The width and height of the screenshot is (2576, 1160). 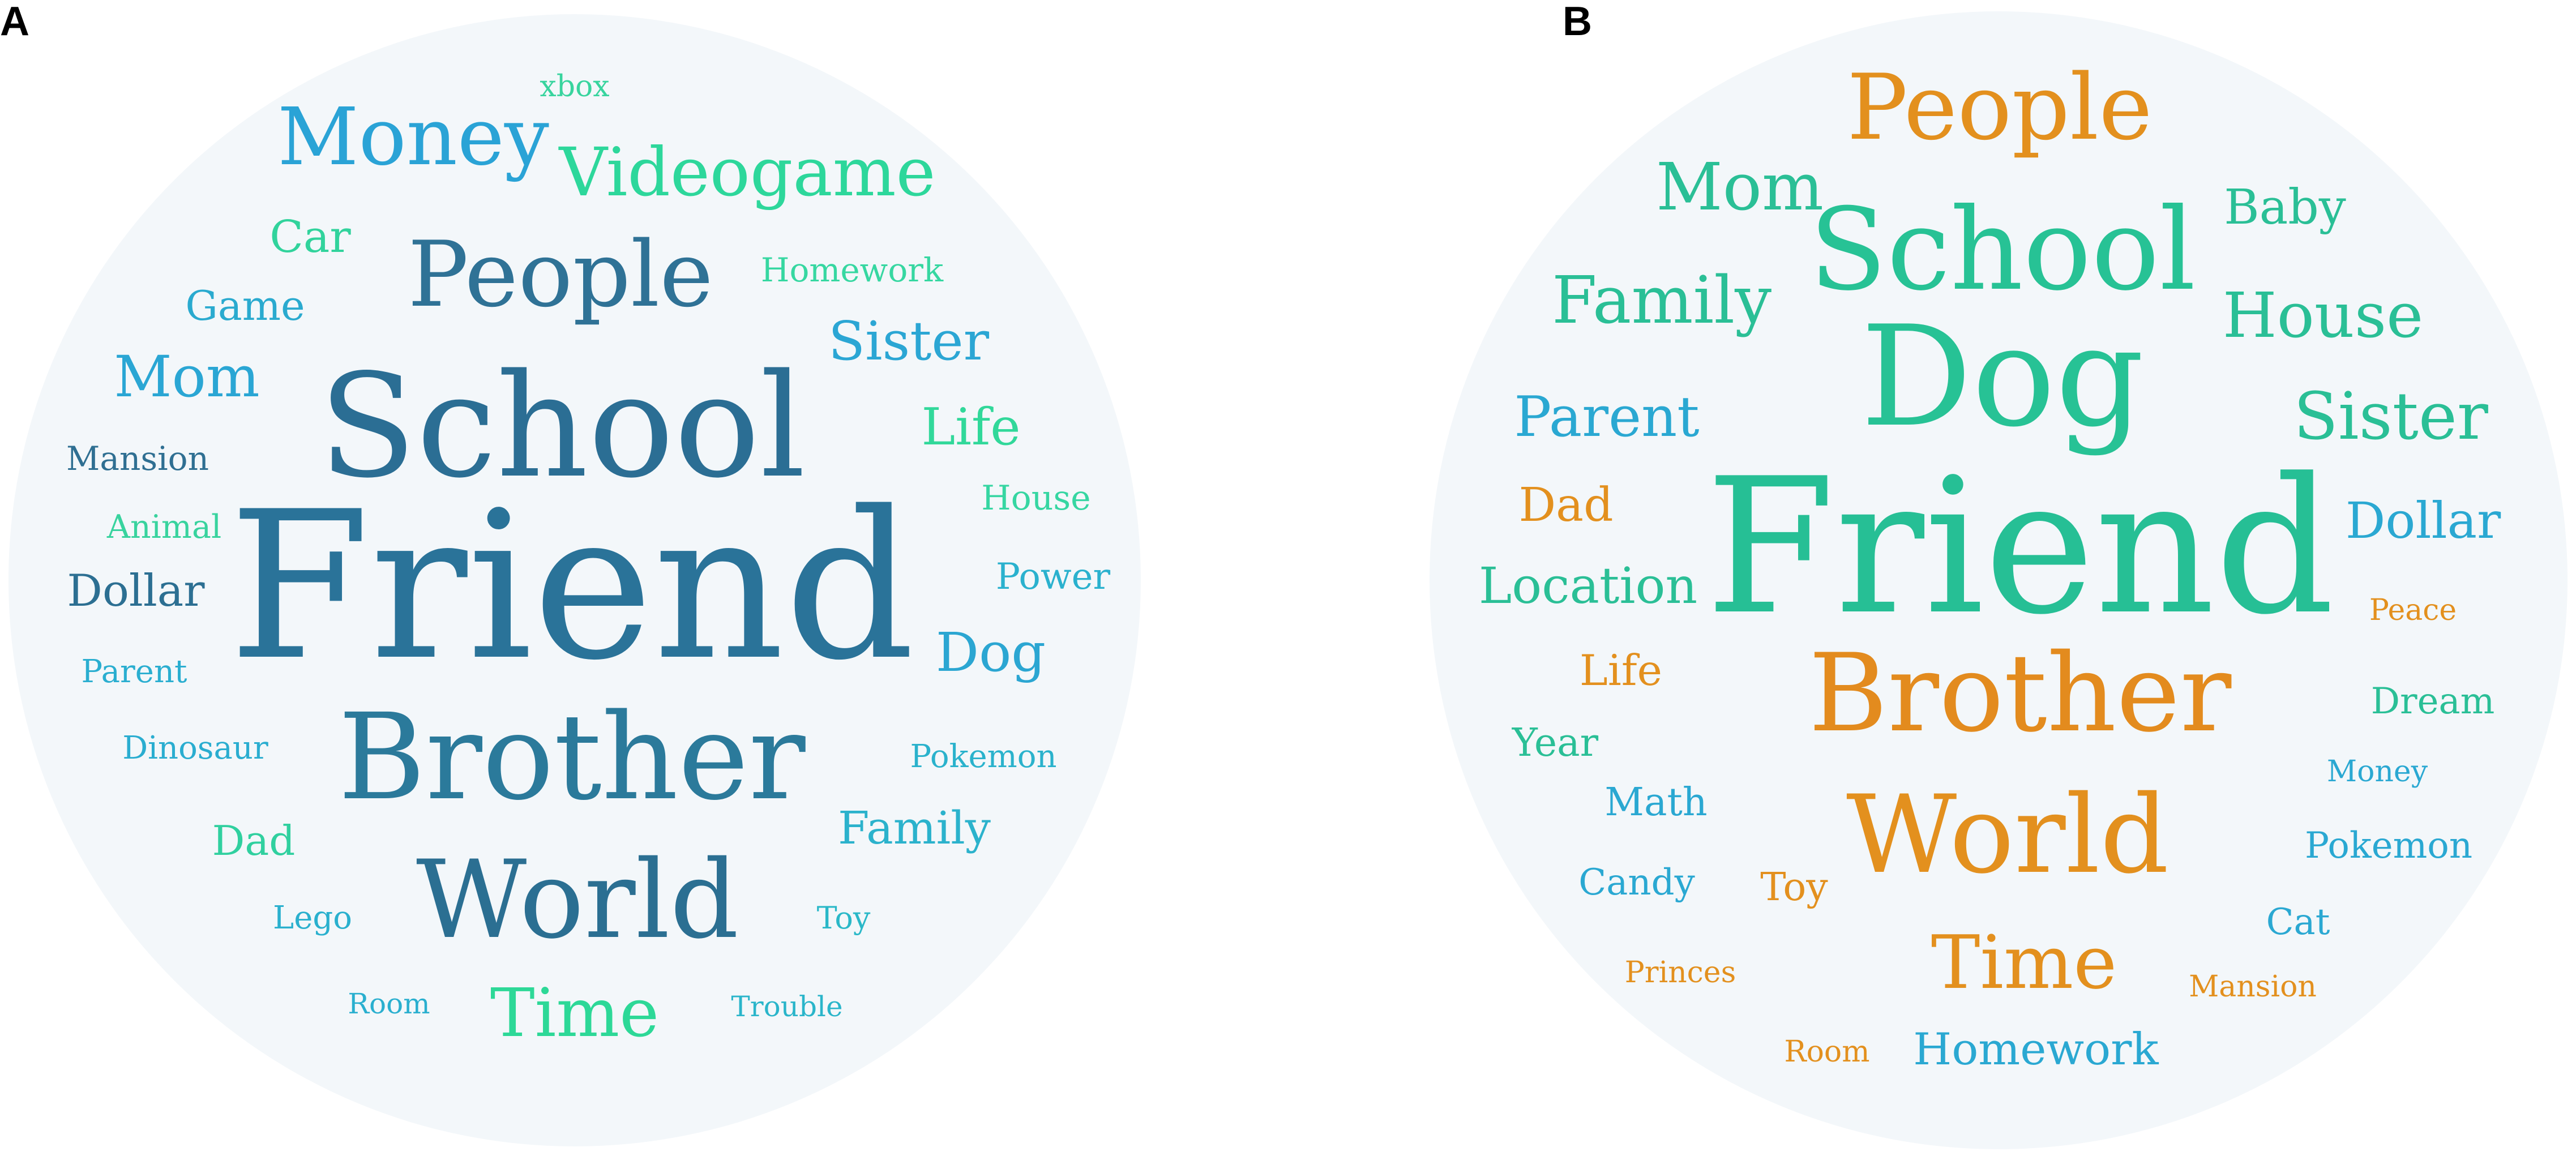 I want to click on panel-a-label: A, so click(x=14, y=22).